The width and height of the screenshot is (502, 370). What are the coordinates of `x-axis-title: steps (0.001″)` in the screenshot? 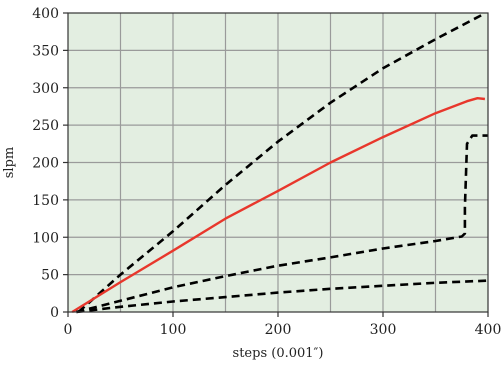 It's located at (278, 353).